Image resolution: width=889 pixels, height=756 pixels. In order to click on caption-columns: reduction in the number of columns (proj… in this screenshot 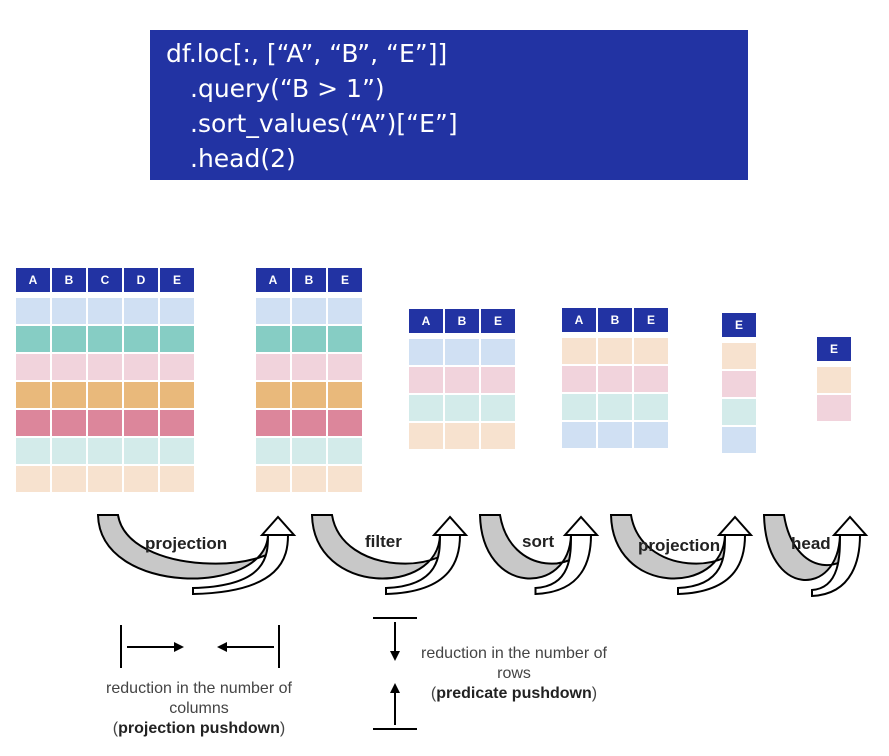, I will do `click(199, 709)`.